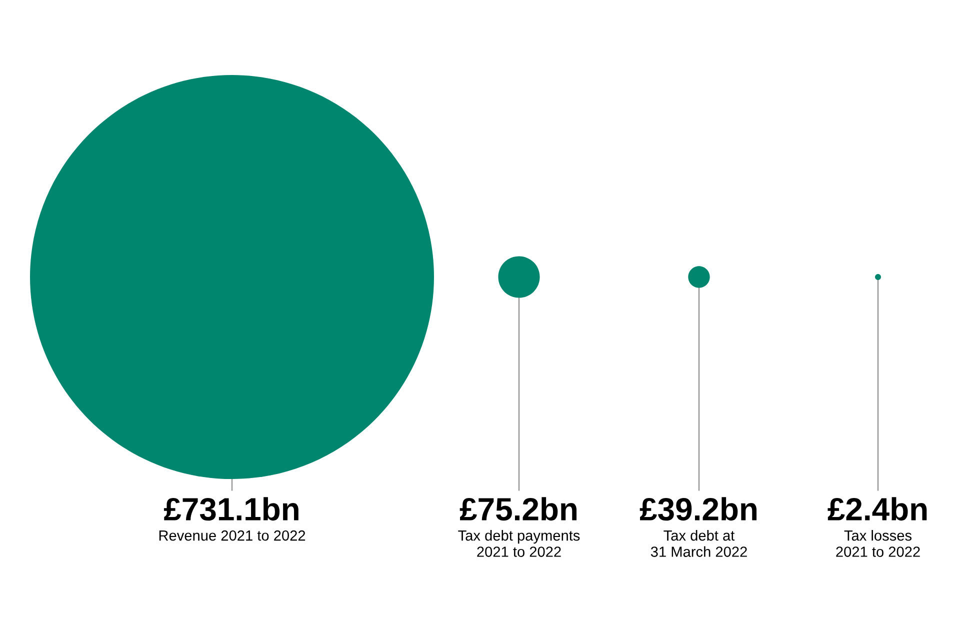 The image size is (960, 640). I want to click on category-label: Revenue 2021 to 2022, so click(232, 535).